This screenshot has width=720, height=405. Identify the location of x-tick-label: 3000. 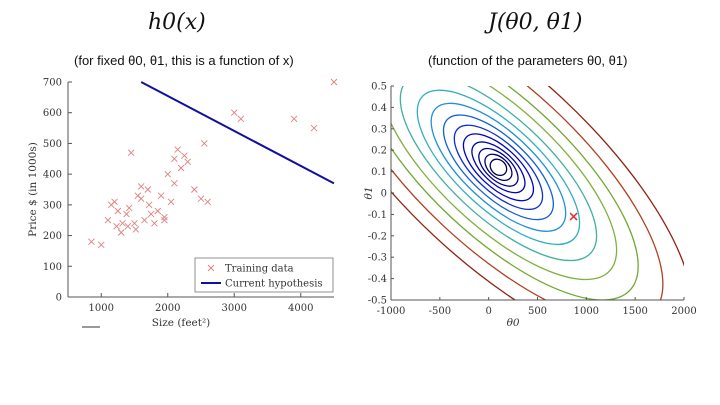
(234, 308).